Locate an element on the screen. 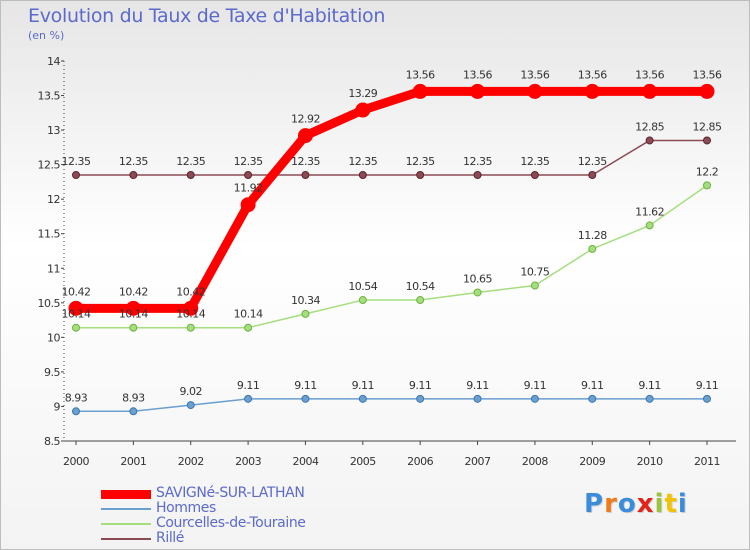 The image size is (750, 550). x-tick-label: 2007 is located at coordinates (478, 461).